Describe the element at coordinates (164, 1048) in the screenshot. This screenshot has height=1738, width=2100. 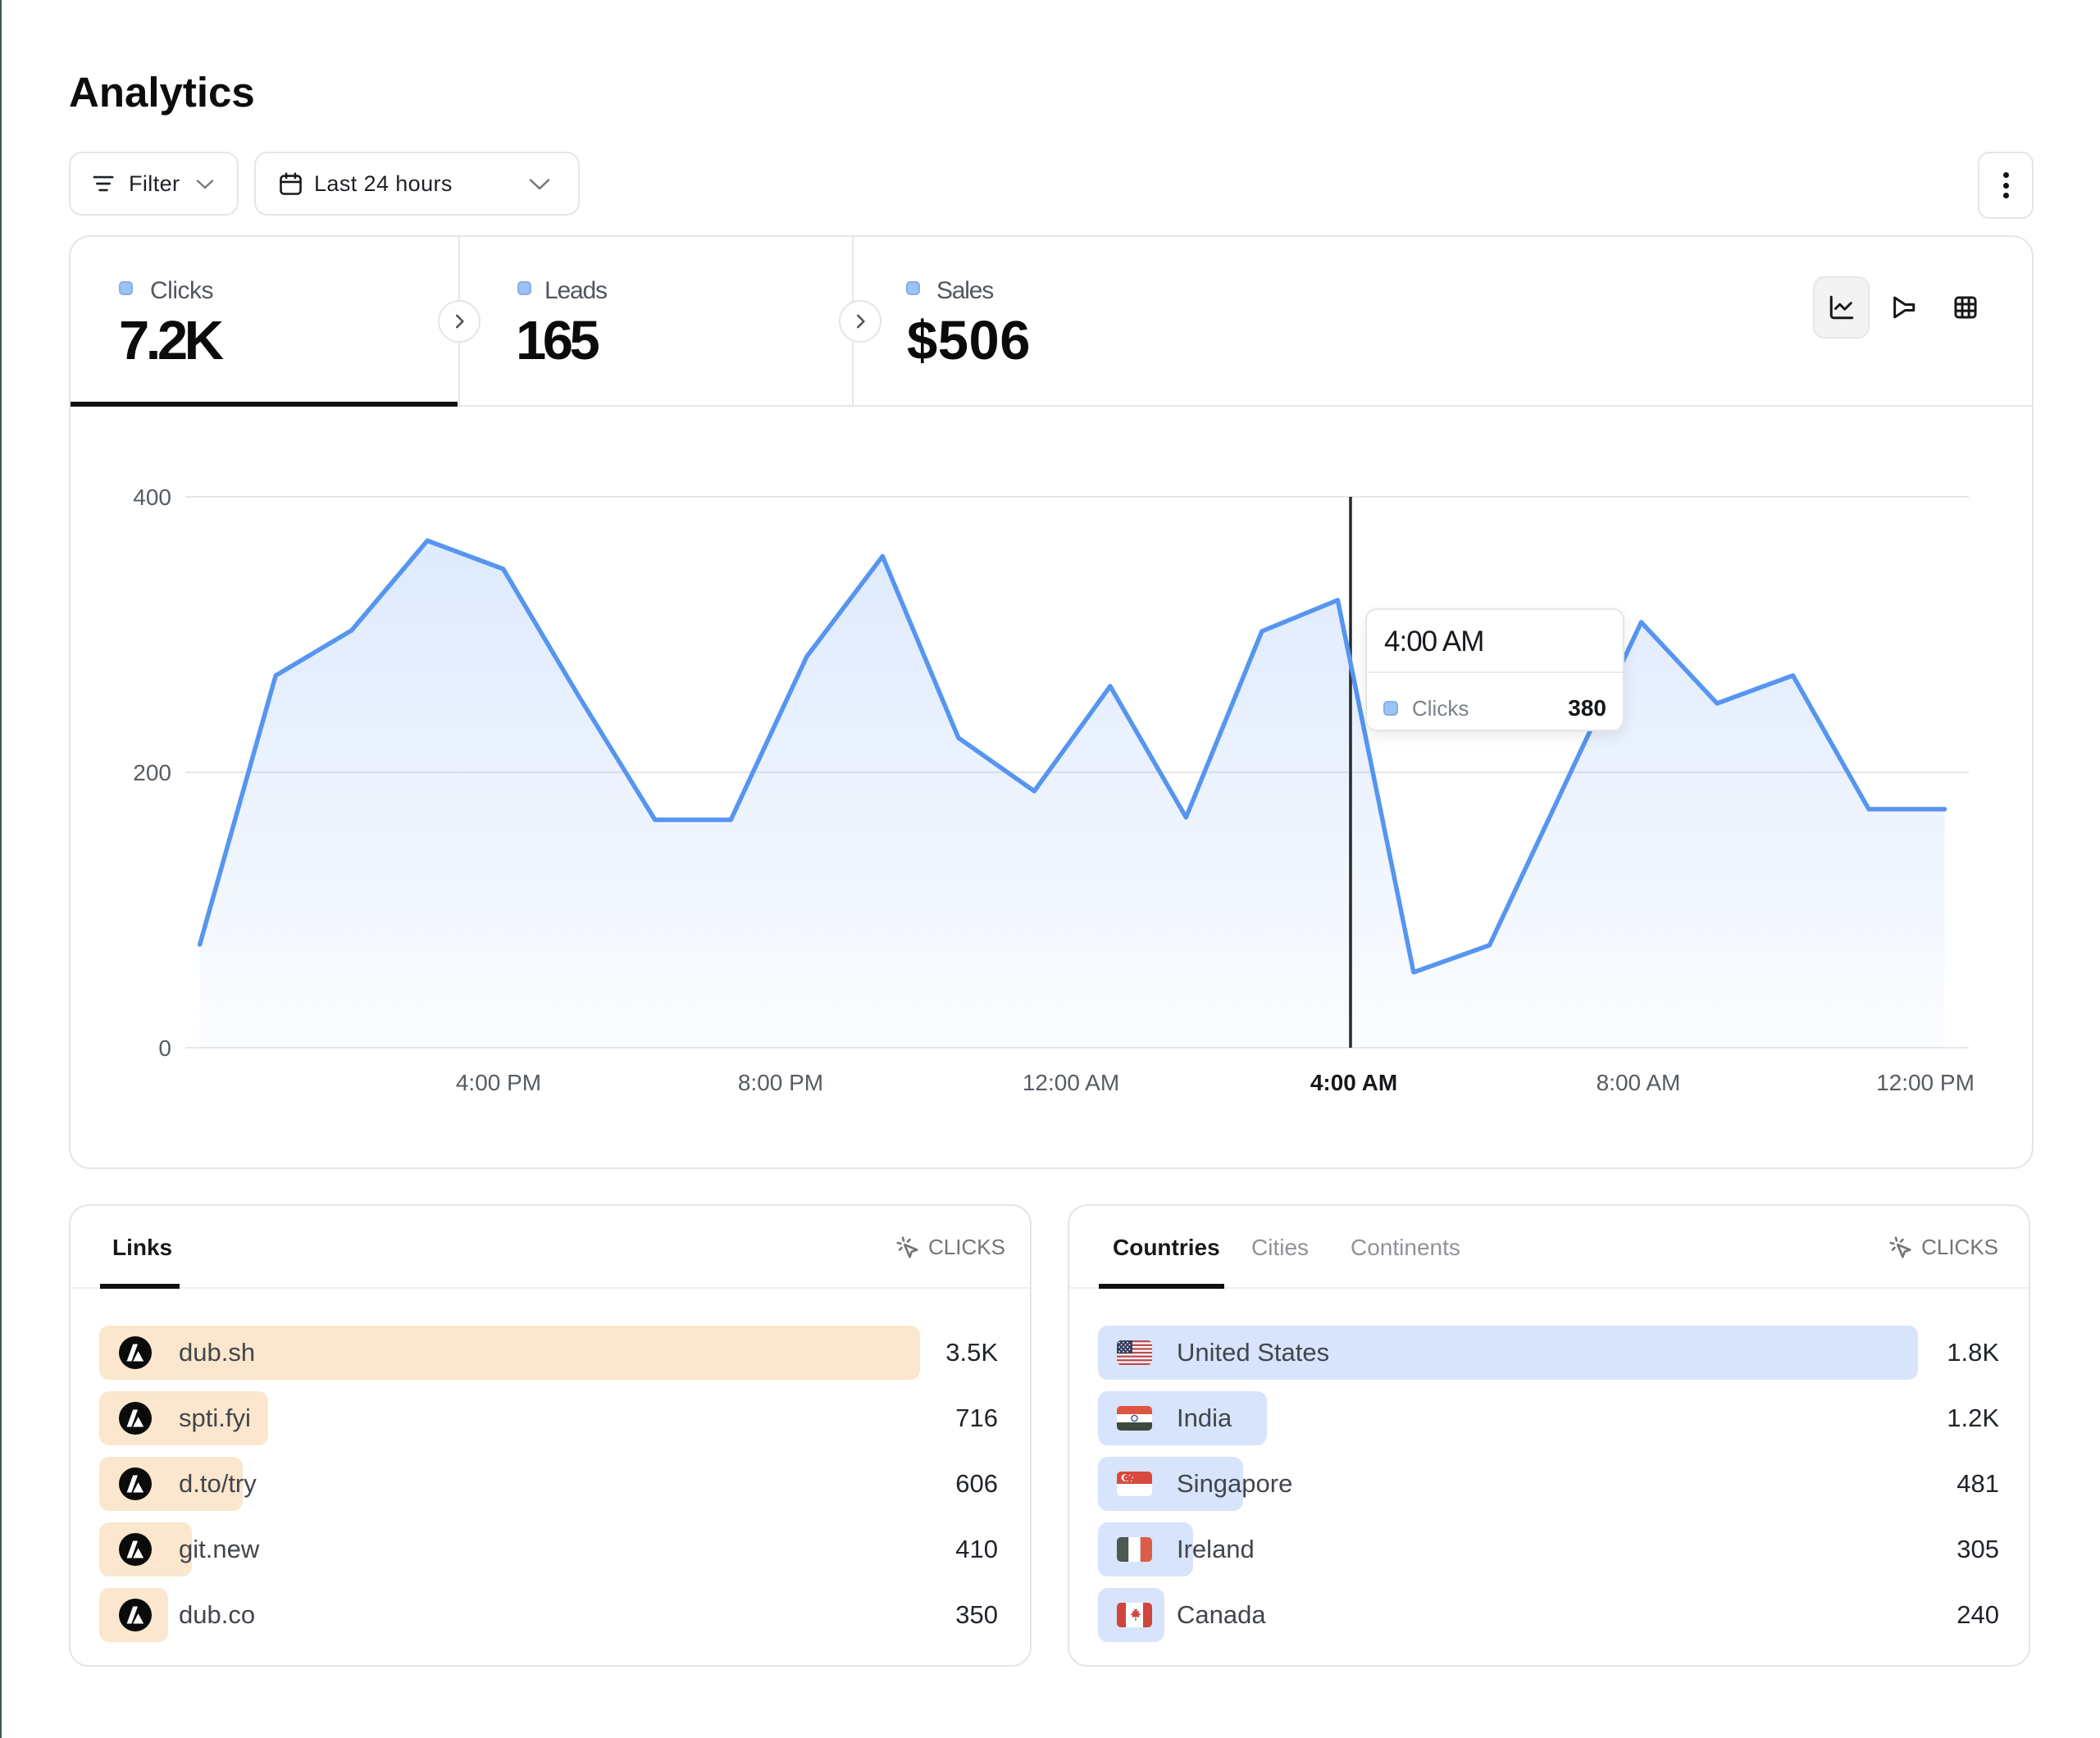
I see `svg-text: 0` at that location.